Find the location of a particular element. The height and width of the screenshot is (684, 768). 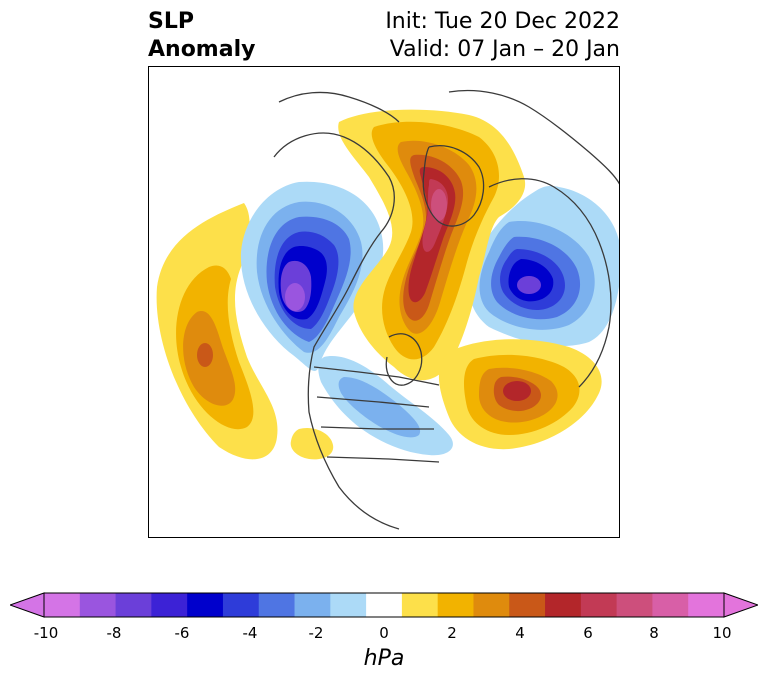

init-date: Init: Tue 20 Dec 2022 is located at coordinates (502, 21).